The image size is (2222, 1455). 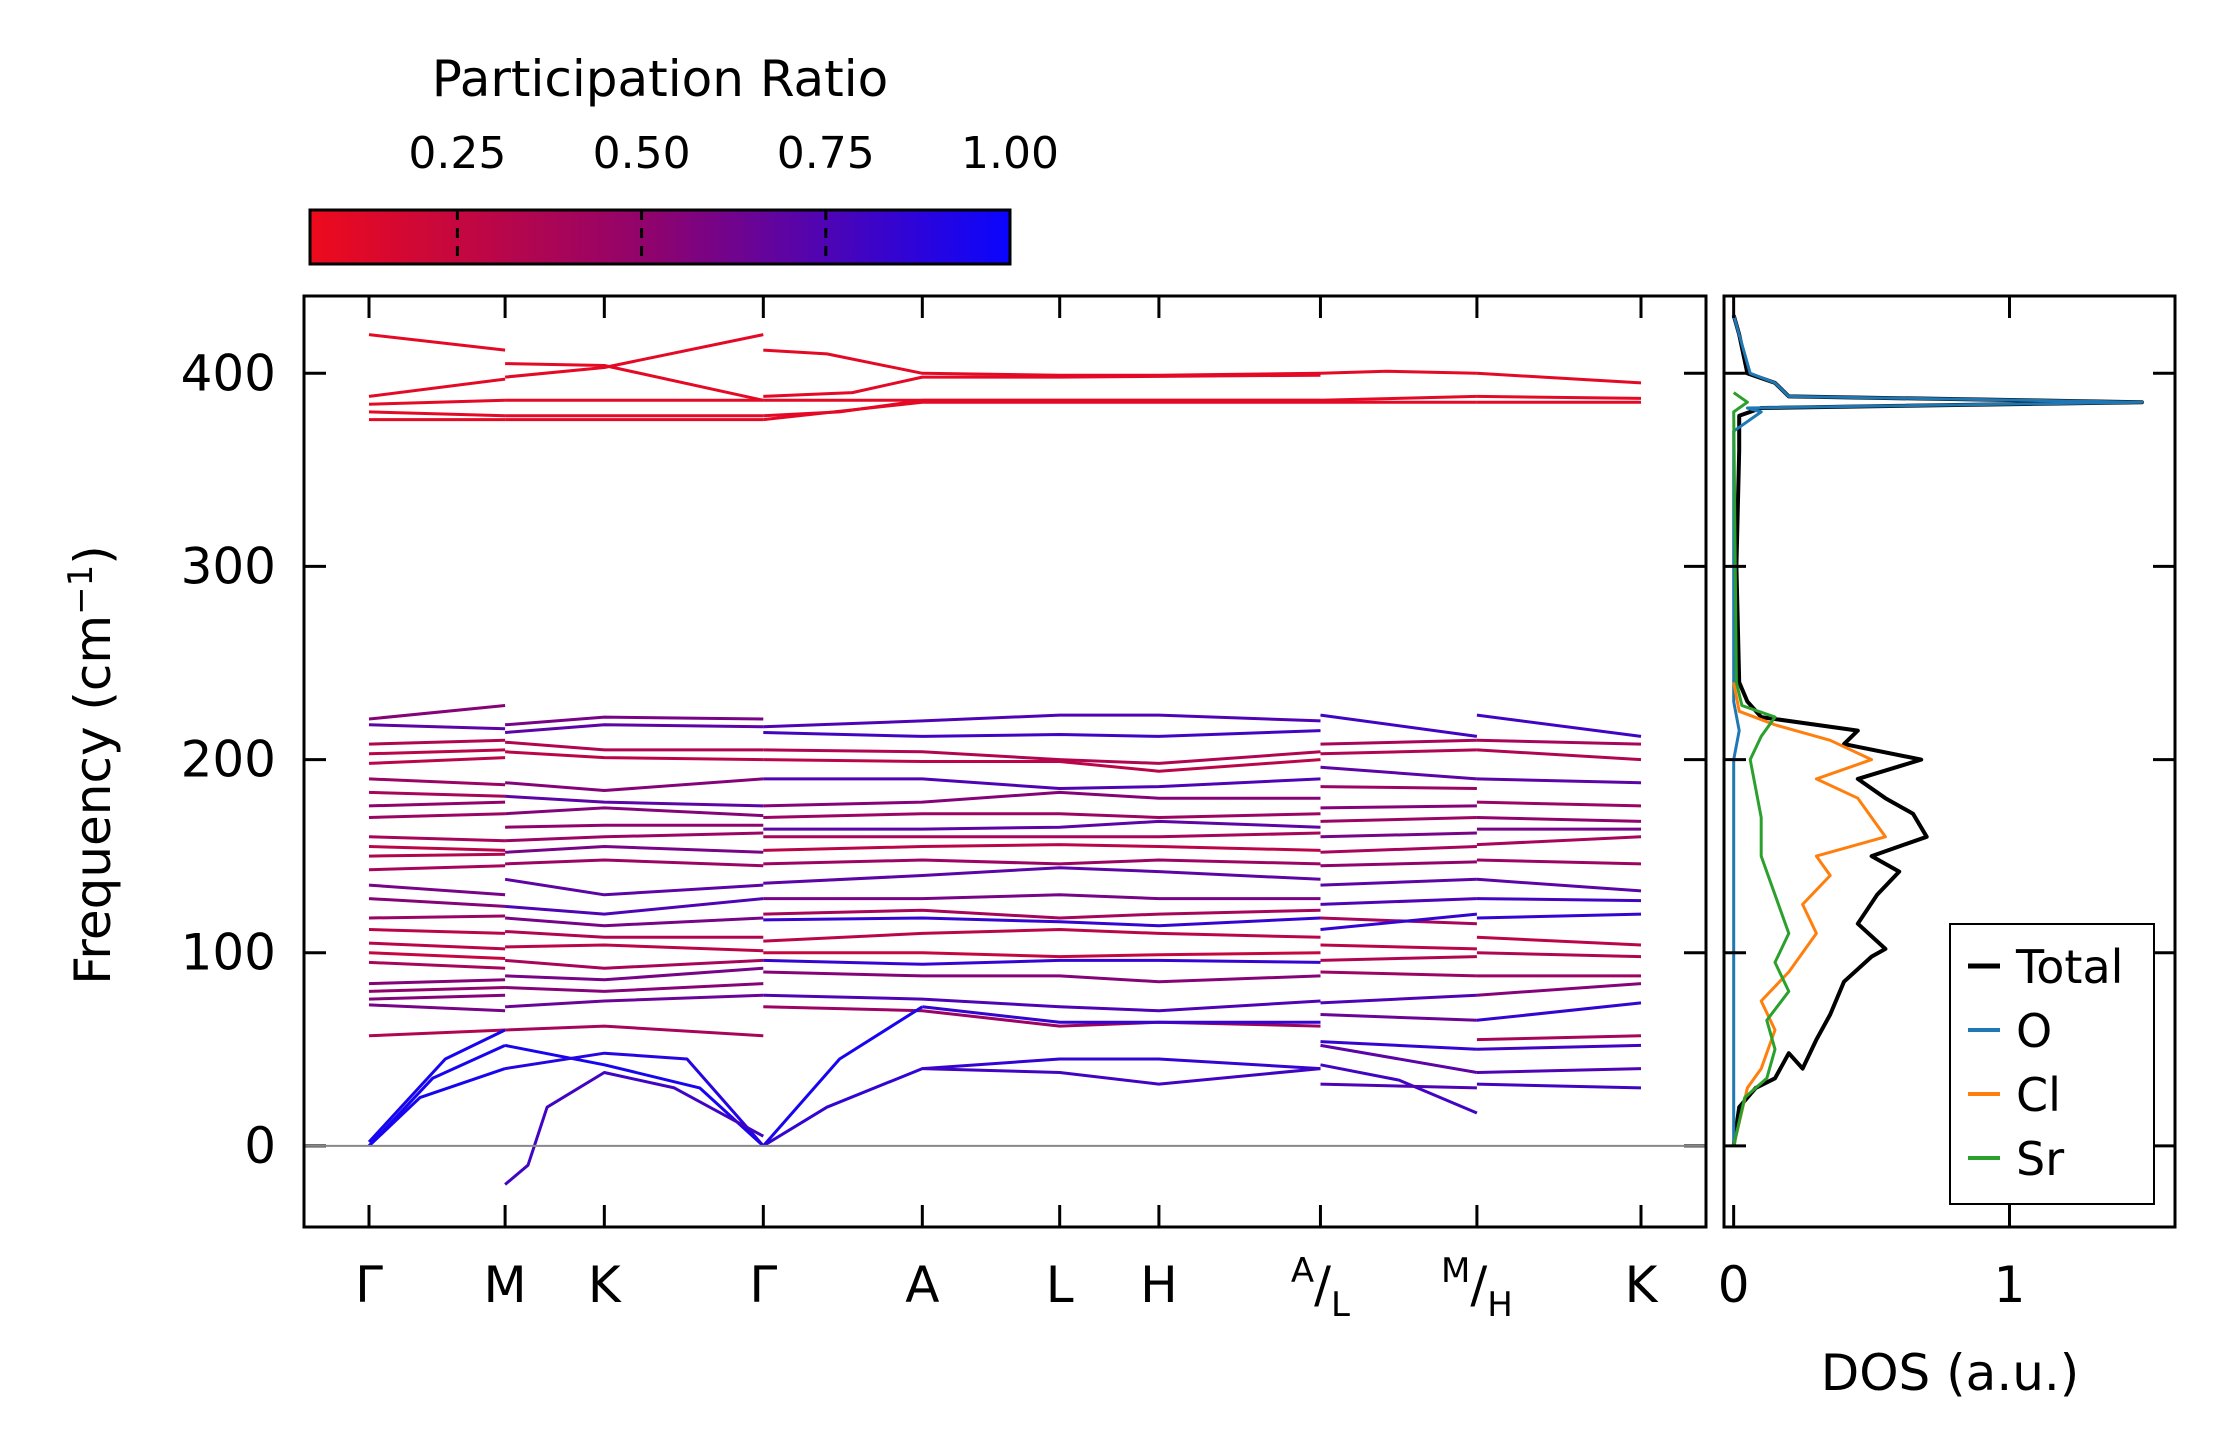 What do you see at coordinates (228, 373) in the screenshot?
I see `y-tick-label: 400` at bounding box center [228, 373].